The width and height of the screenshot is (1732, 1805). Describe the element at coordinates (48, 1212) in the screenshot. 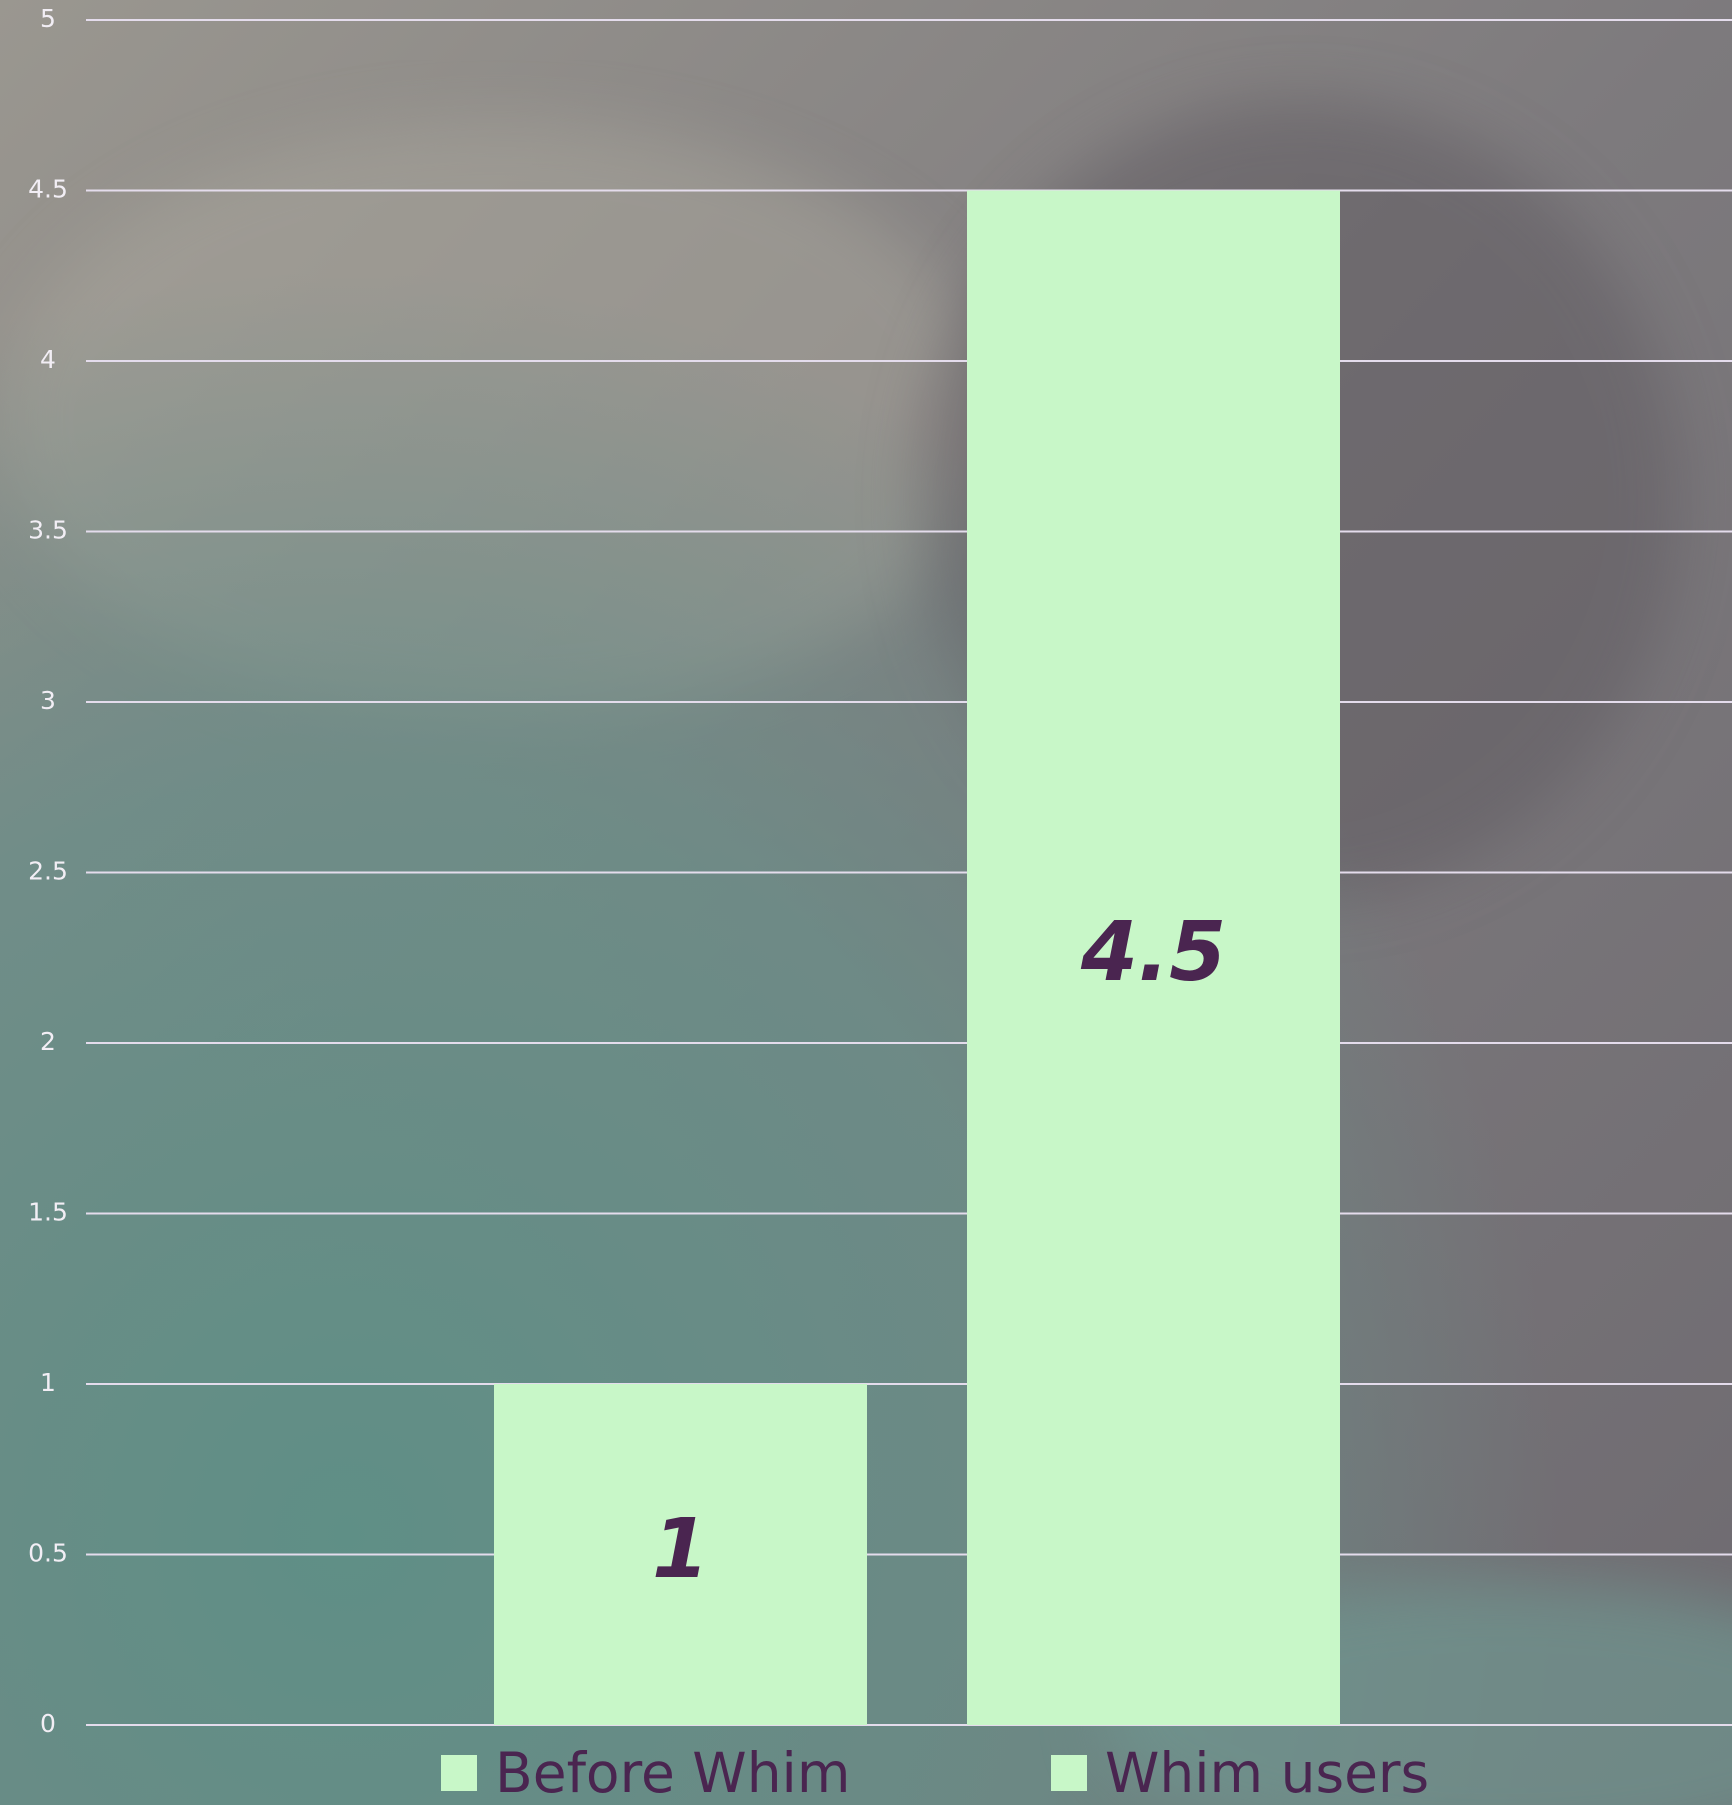

I see `y-tick-label: 1.5` at that location.